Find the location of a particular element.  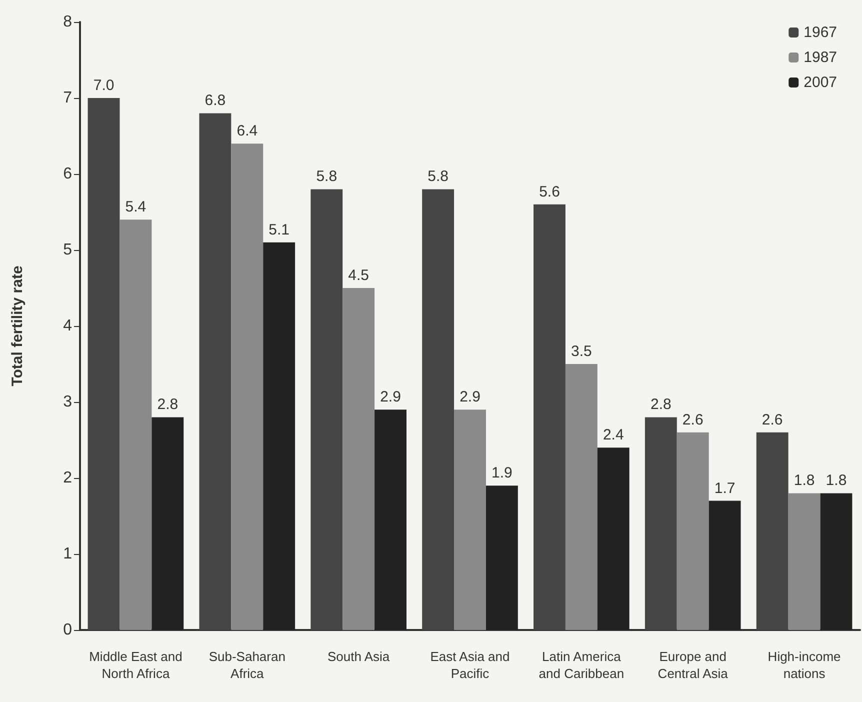

y-tick-label: 4 is located at coordinates (67, 326).